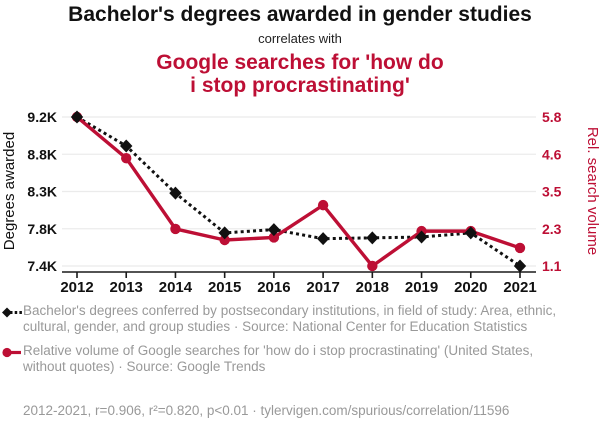  What do you see at coordinates (519, 287) in the screenshot?
I see `svg-text: 2021` at bounding box center [519, 287].